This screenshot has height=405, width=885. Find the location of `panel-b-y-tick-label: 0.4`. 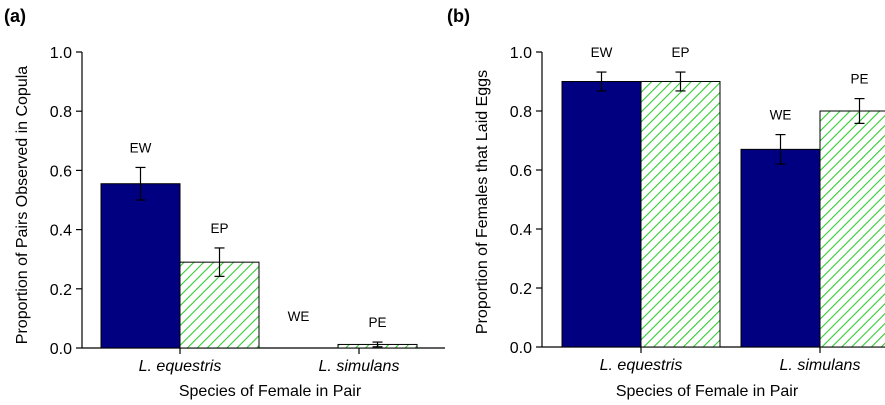

panel-b-y-tick-label: 0.4 is located at coordinates (521, 230).